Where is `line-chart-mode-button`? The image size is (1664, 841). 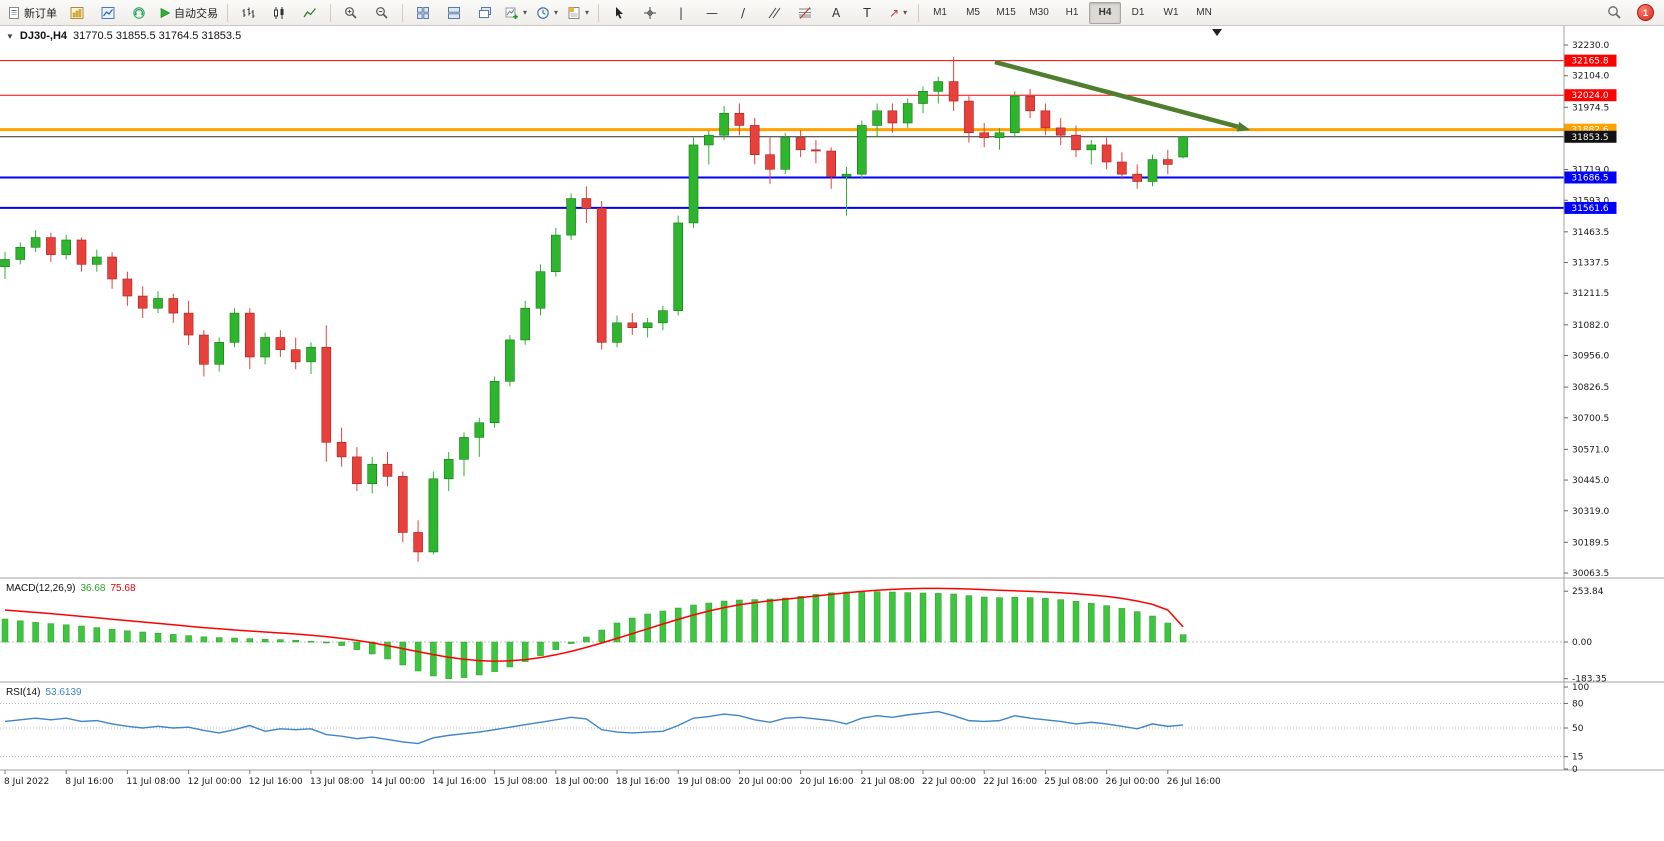 line-chart-mode-button is located at coordinates (310, 13).